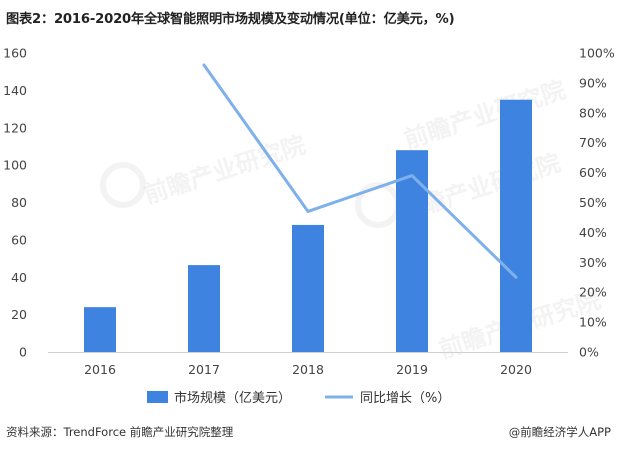  What do you see at coordinates (559, 432) in the screenshot?
I see `brand-note: @前瞻经济学人APP` at bounding box center [559, 432].